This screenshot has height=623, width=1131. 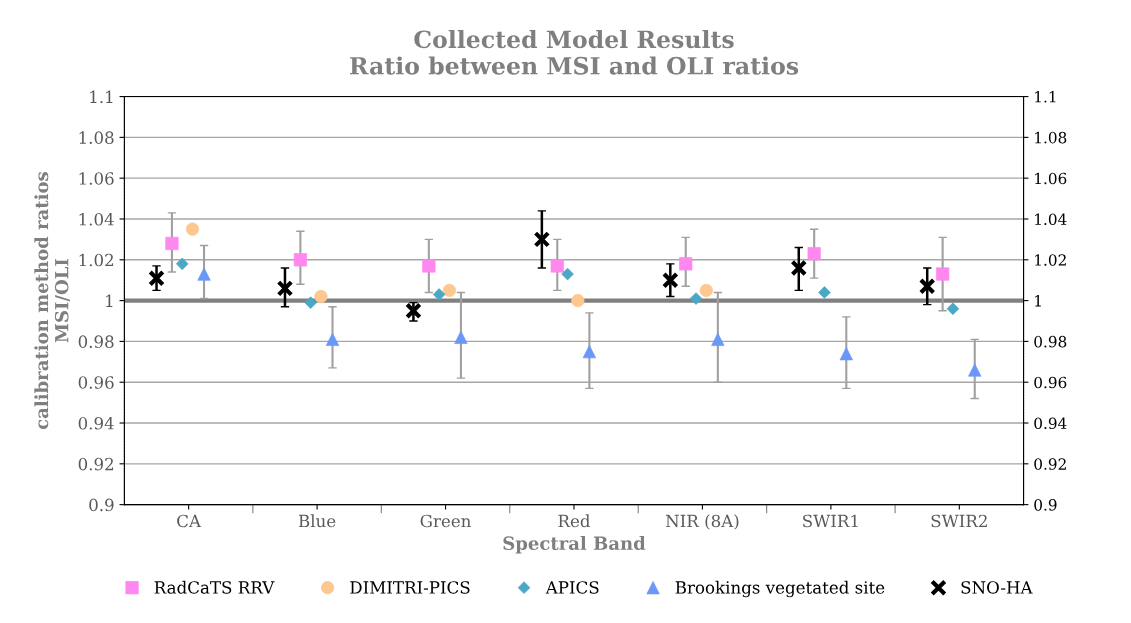 I want to click on y2-tick-label: 0.96, so click(x=1050, y=382).